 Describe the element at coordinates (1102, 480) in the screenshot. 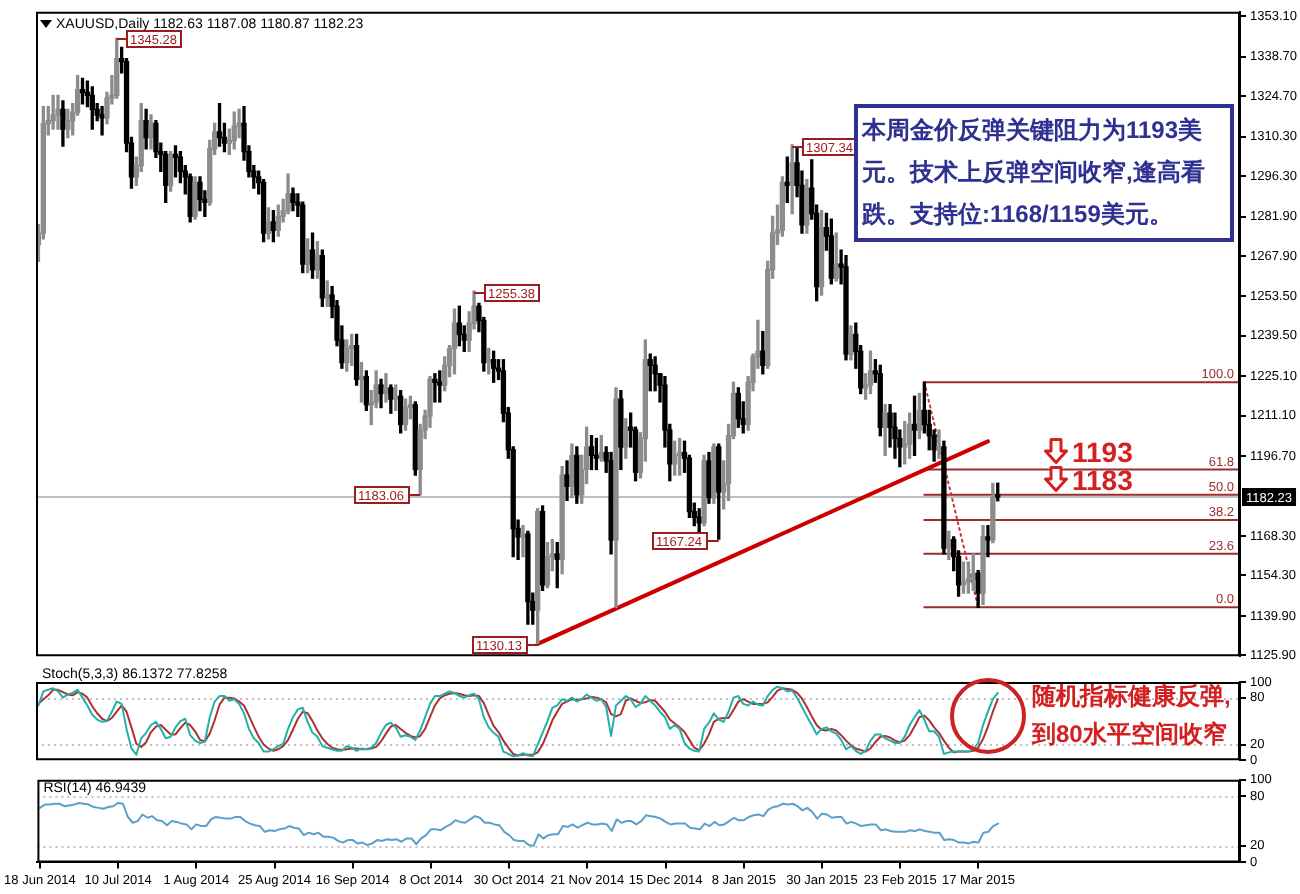

I see `annotation: 1183` at that location.